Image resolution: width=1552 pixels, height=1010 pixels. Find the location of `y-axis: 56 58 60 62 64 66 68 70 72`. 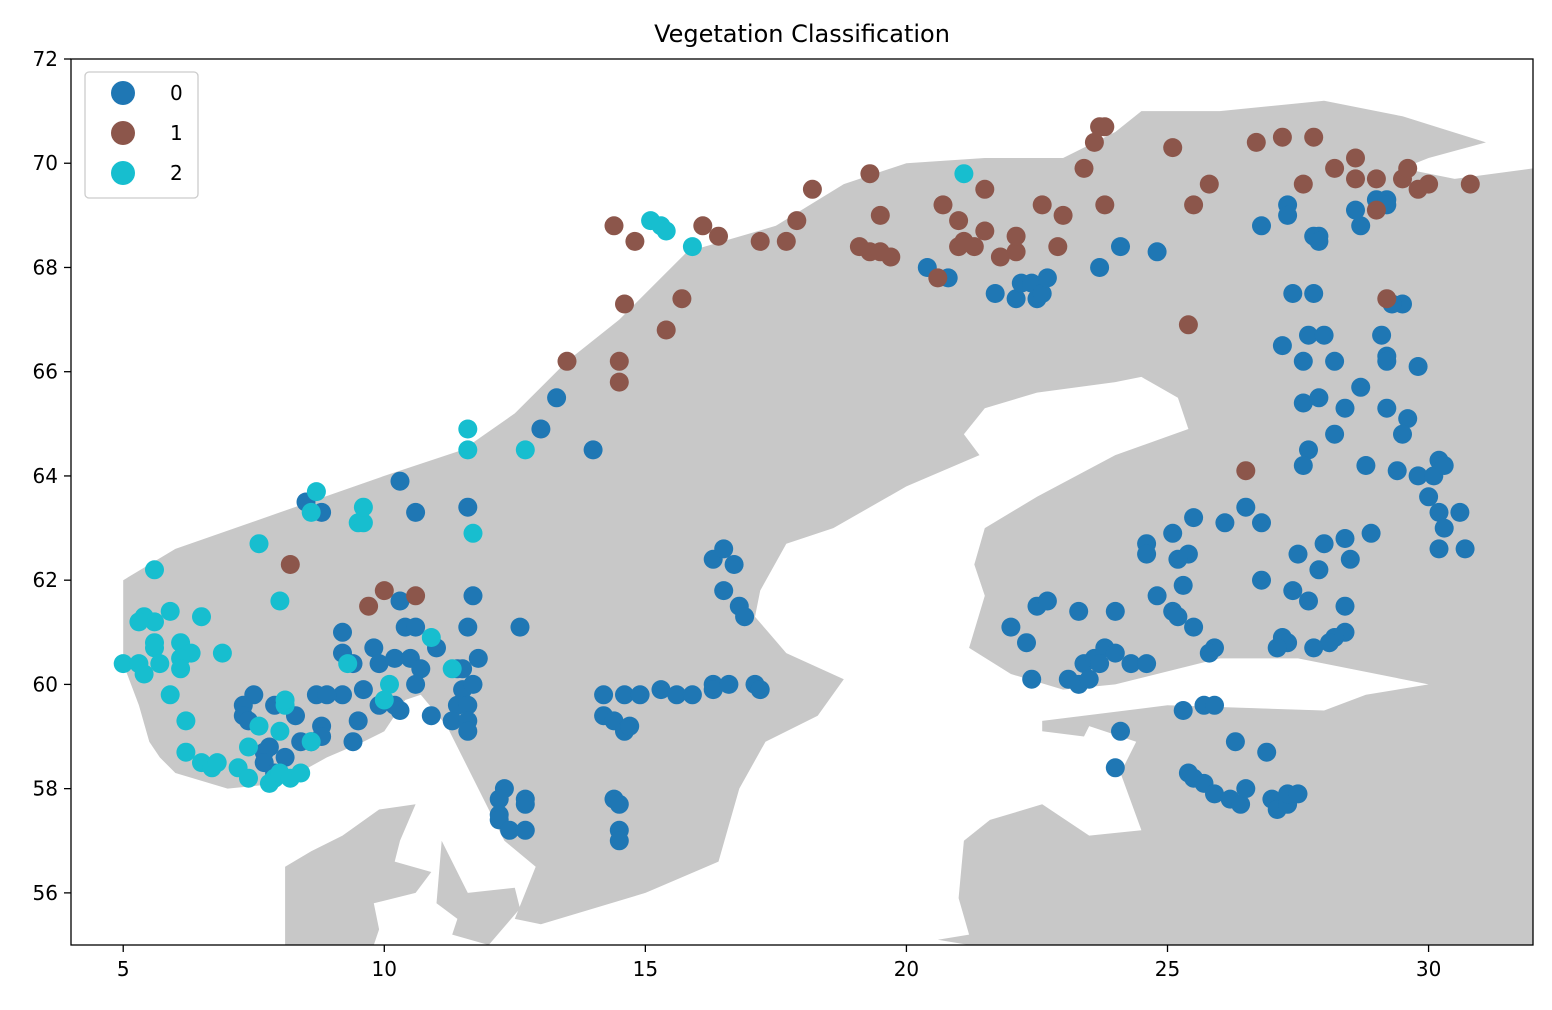

y-axis: 56 58 60 62 64 66 68 70 72 is located at coordinates (52, 476).